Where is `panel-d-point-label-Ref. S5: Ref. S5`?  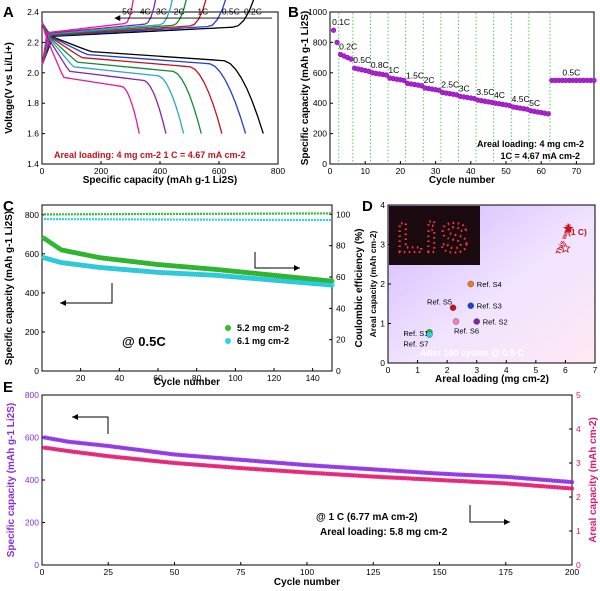
panel-d-point-label-Ref. S5: Ref. S5 is located at coordinates (439, 302).